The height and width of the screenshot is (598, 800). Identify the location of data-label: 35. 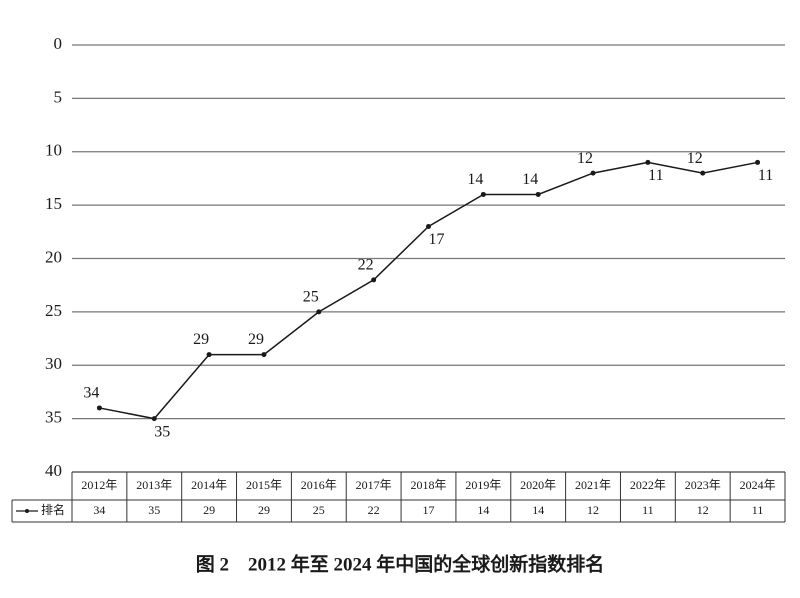
(162, 431).